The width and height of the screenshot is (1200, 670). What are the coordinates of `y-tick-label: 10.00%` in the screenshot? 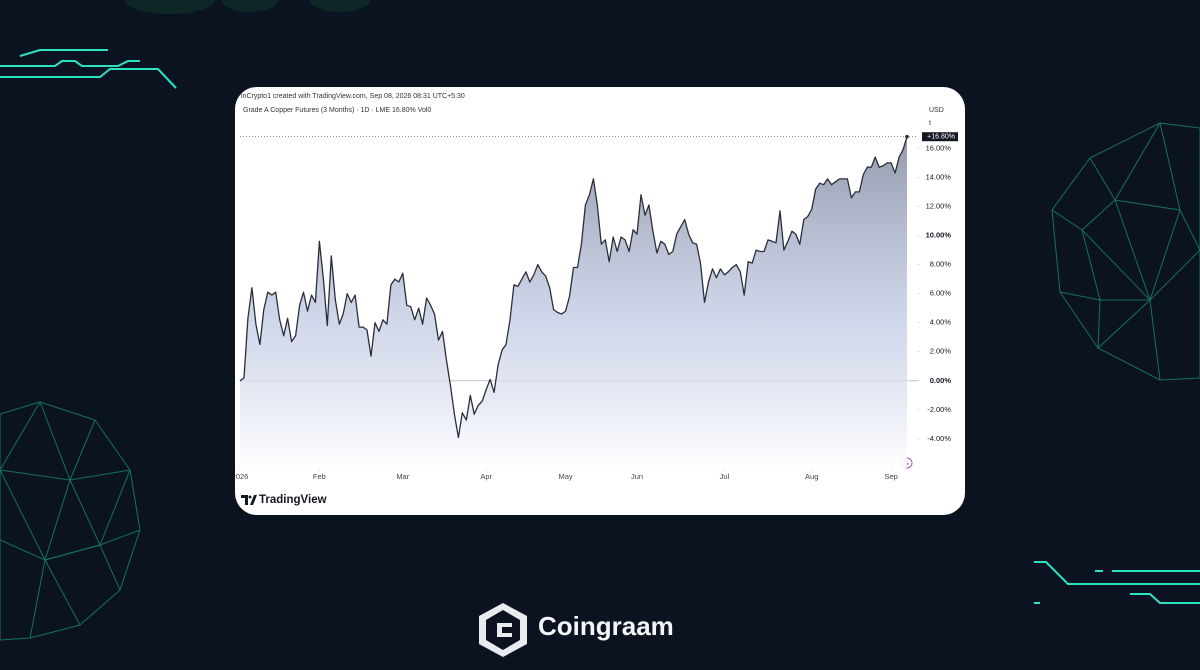 It's located at (939, 235).